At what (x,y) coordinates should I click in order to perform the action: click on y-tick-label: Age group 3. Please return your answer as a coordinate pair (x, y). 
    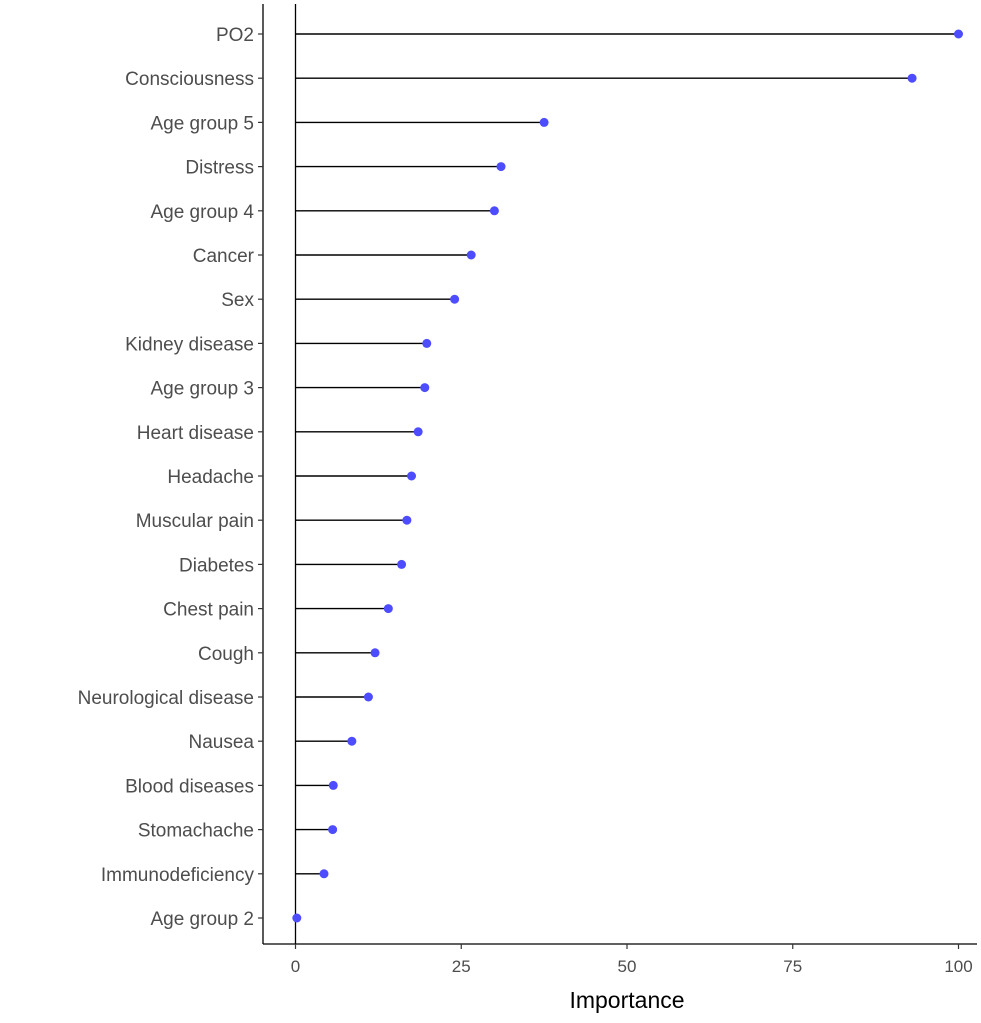
    Looking at the image, I should click on (202, 389).